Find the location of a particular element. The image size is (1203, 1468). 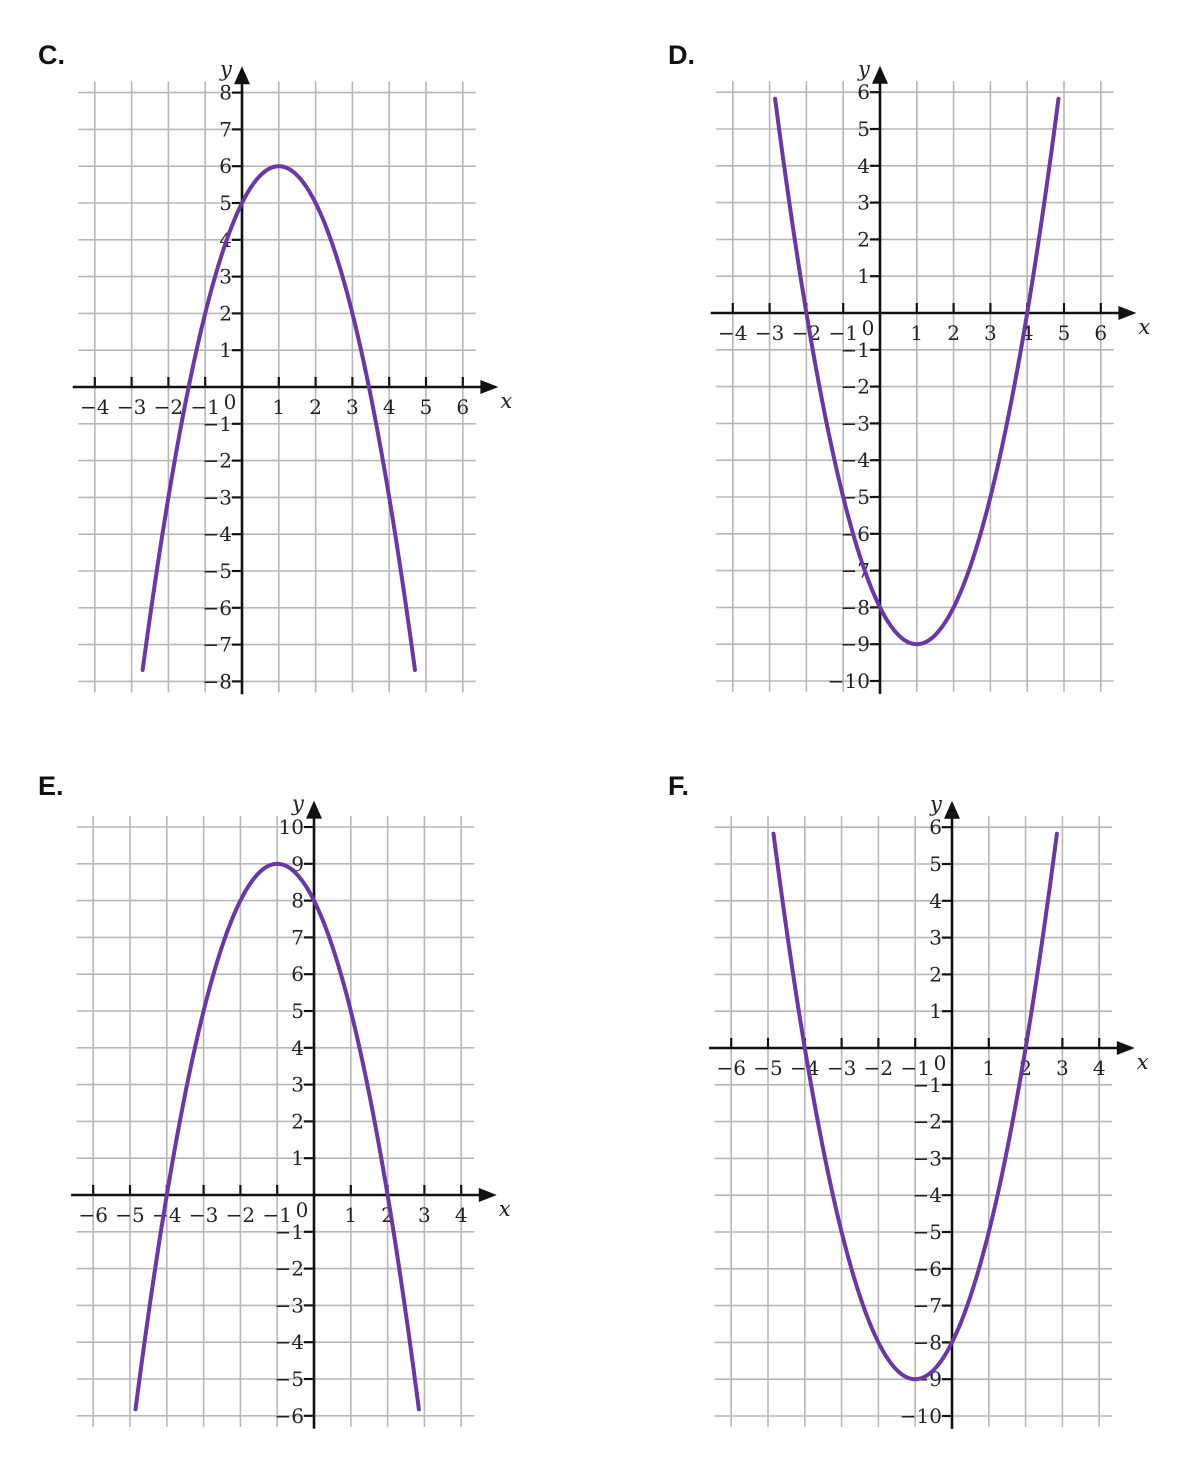

y-tick-label: 8 is located at coordinates (297, 901).